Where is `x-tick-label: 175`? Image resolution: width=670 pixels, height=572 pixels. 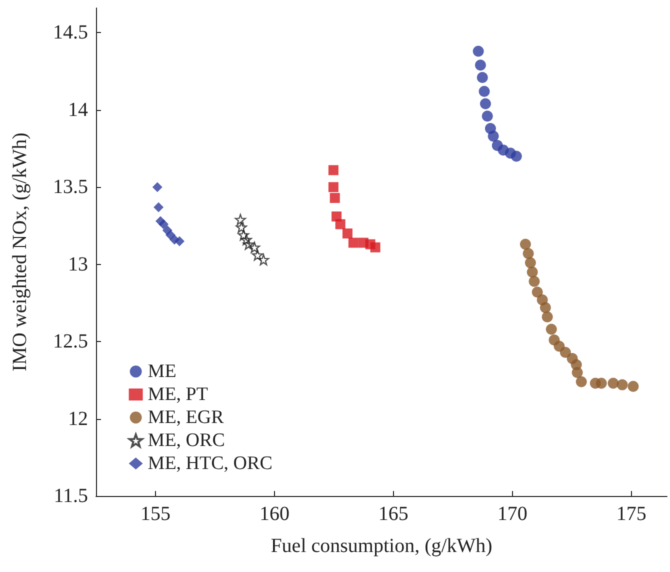
x-tick-label: 175 is located at coordinates (631, 514).